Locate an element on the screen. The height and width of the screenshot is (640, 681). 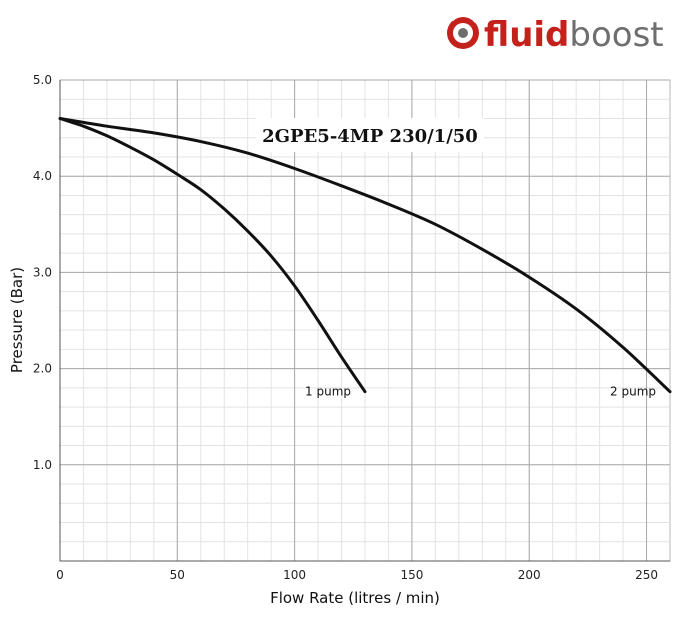
logo-text-boost: boost is located at coordinates (616, 35).